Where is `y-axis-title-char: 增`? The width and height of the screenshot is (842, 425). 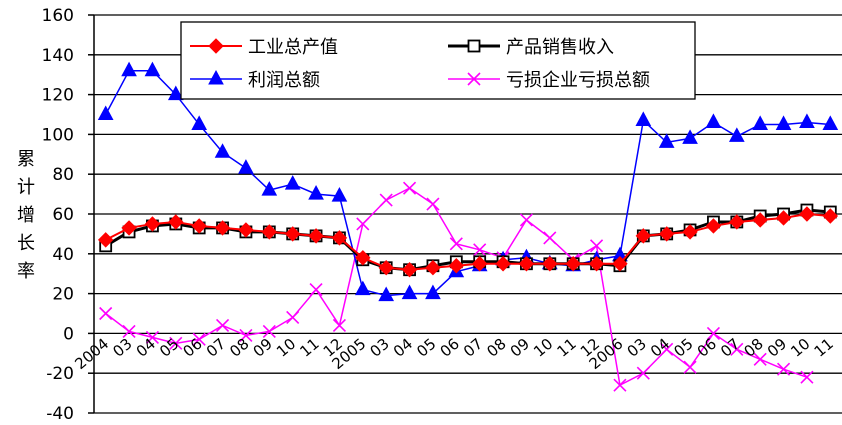 y-axis-title-char: 增 is located at coordinates (26, 215).